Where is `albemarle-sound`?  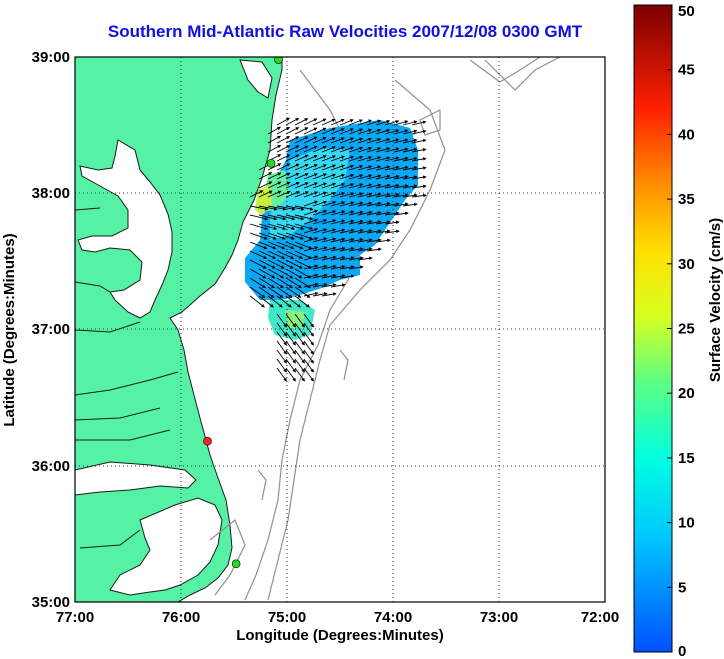 albemarle-sound is located at coordinates (136, 478).